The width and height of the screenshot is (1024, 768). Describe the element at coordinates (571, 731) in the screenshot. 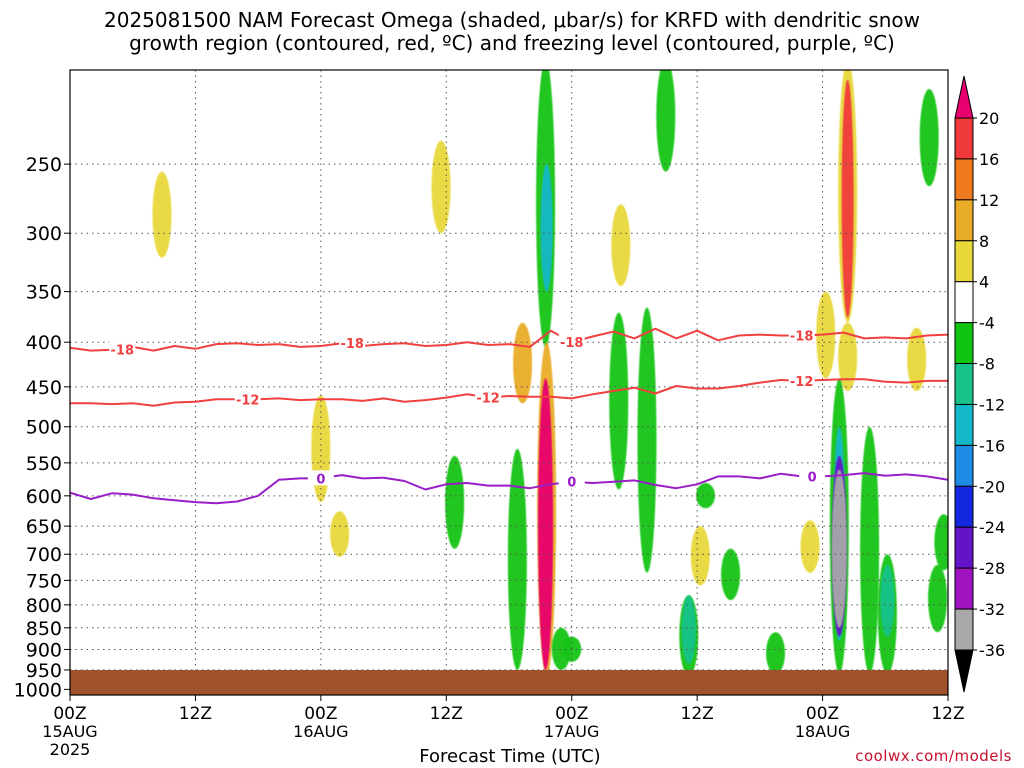

I see `x-tick-date-label: 17AUG` at that location.